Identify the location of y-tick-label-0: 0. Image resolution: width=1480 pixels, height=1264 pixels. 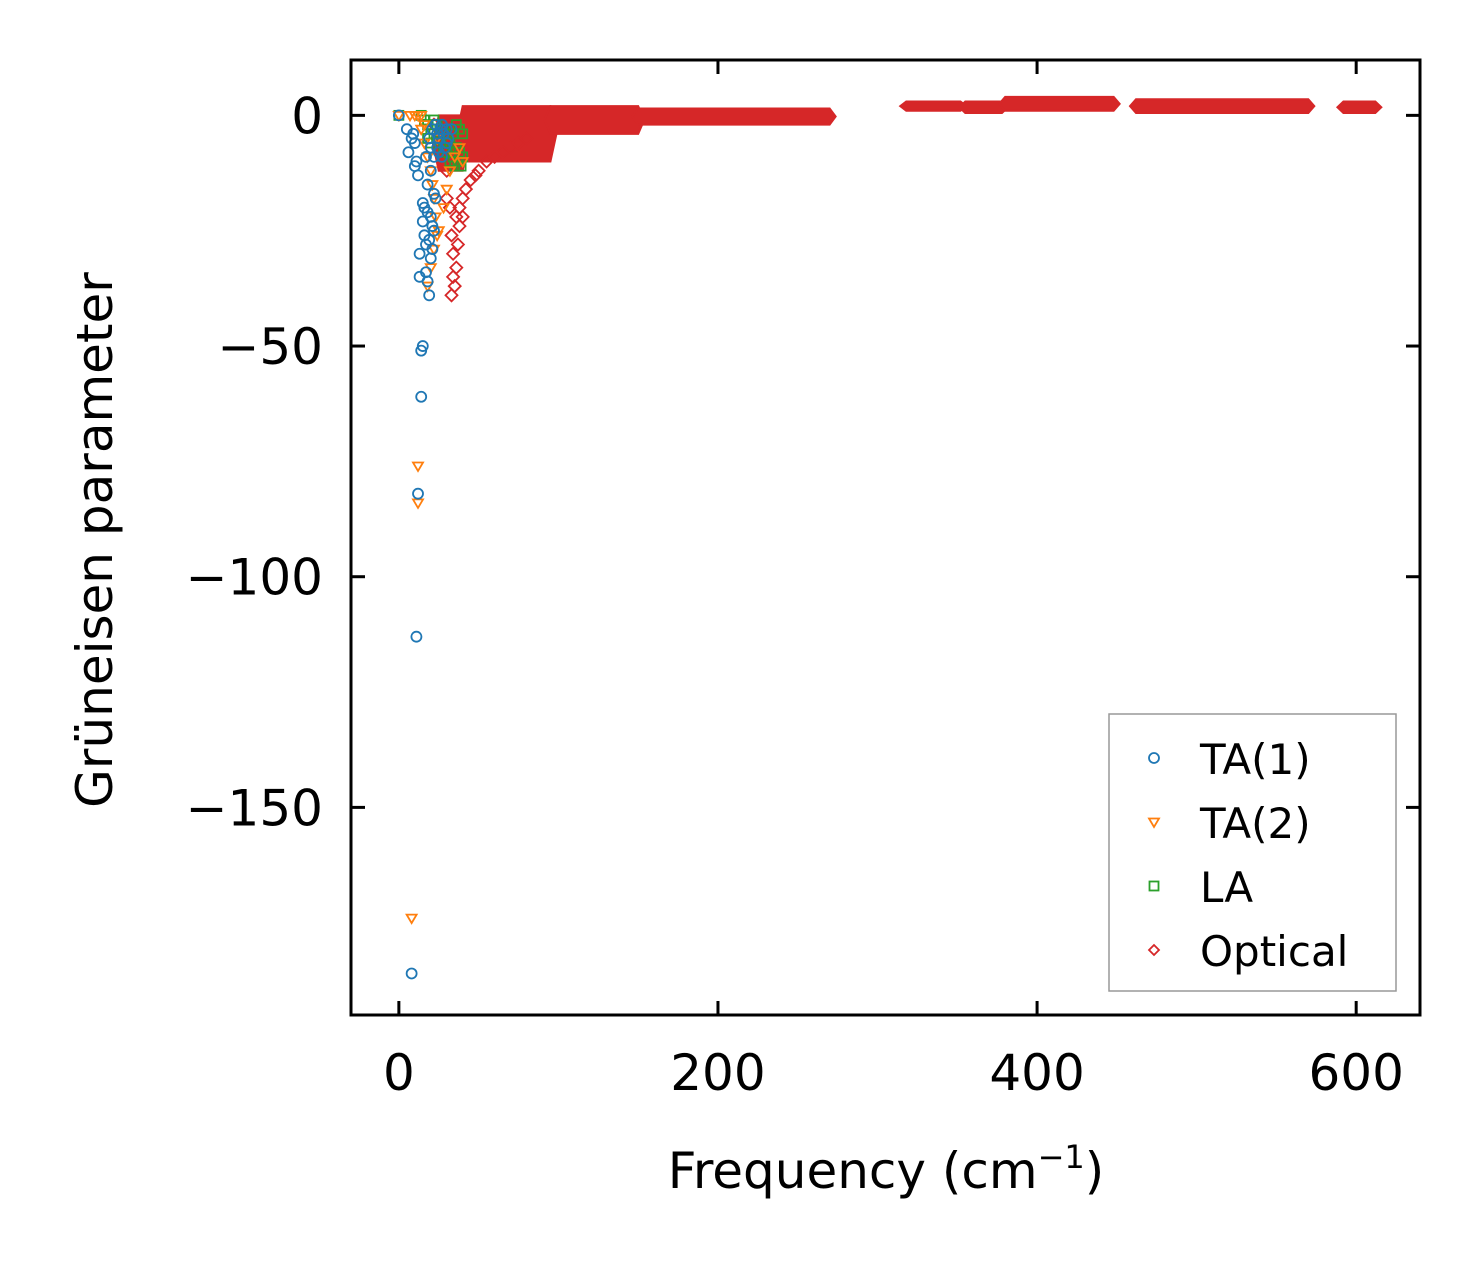
(307, 116).